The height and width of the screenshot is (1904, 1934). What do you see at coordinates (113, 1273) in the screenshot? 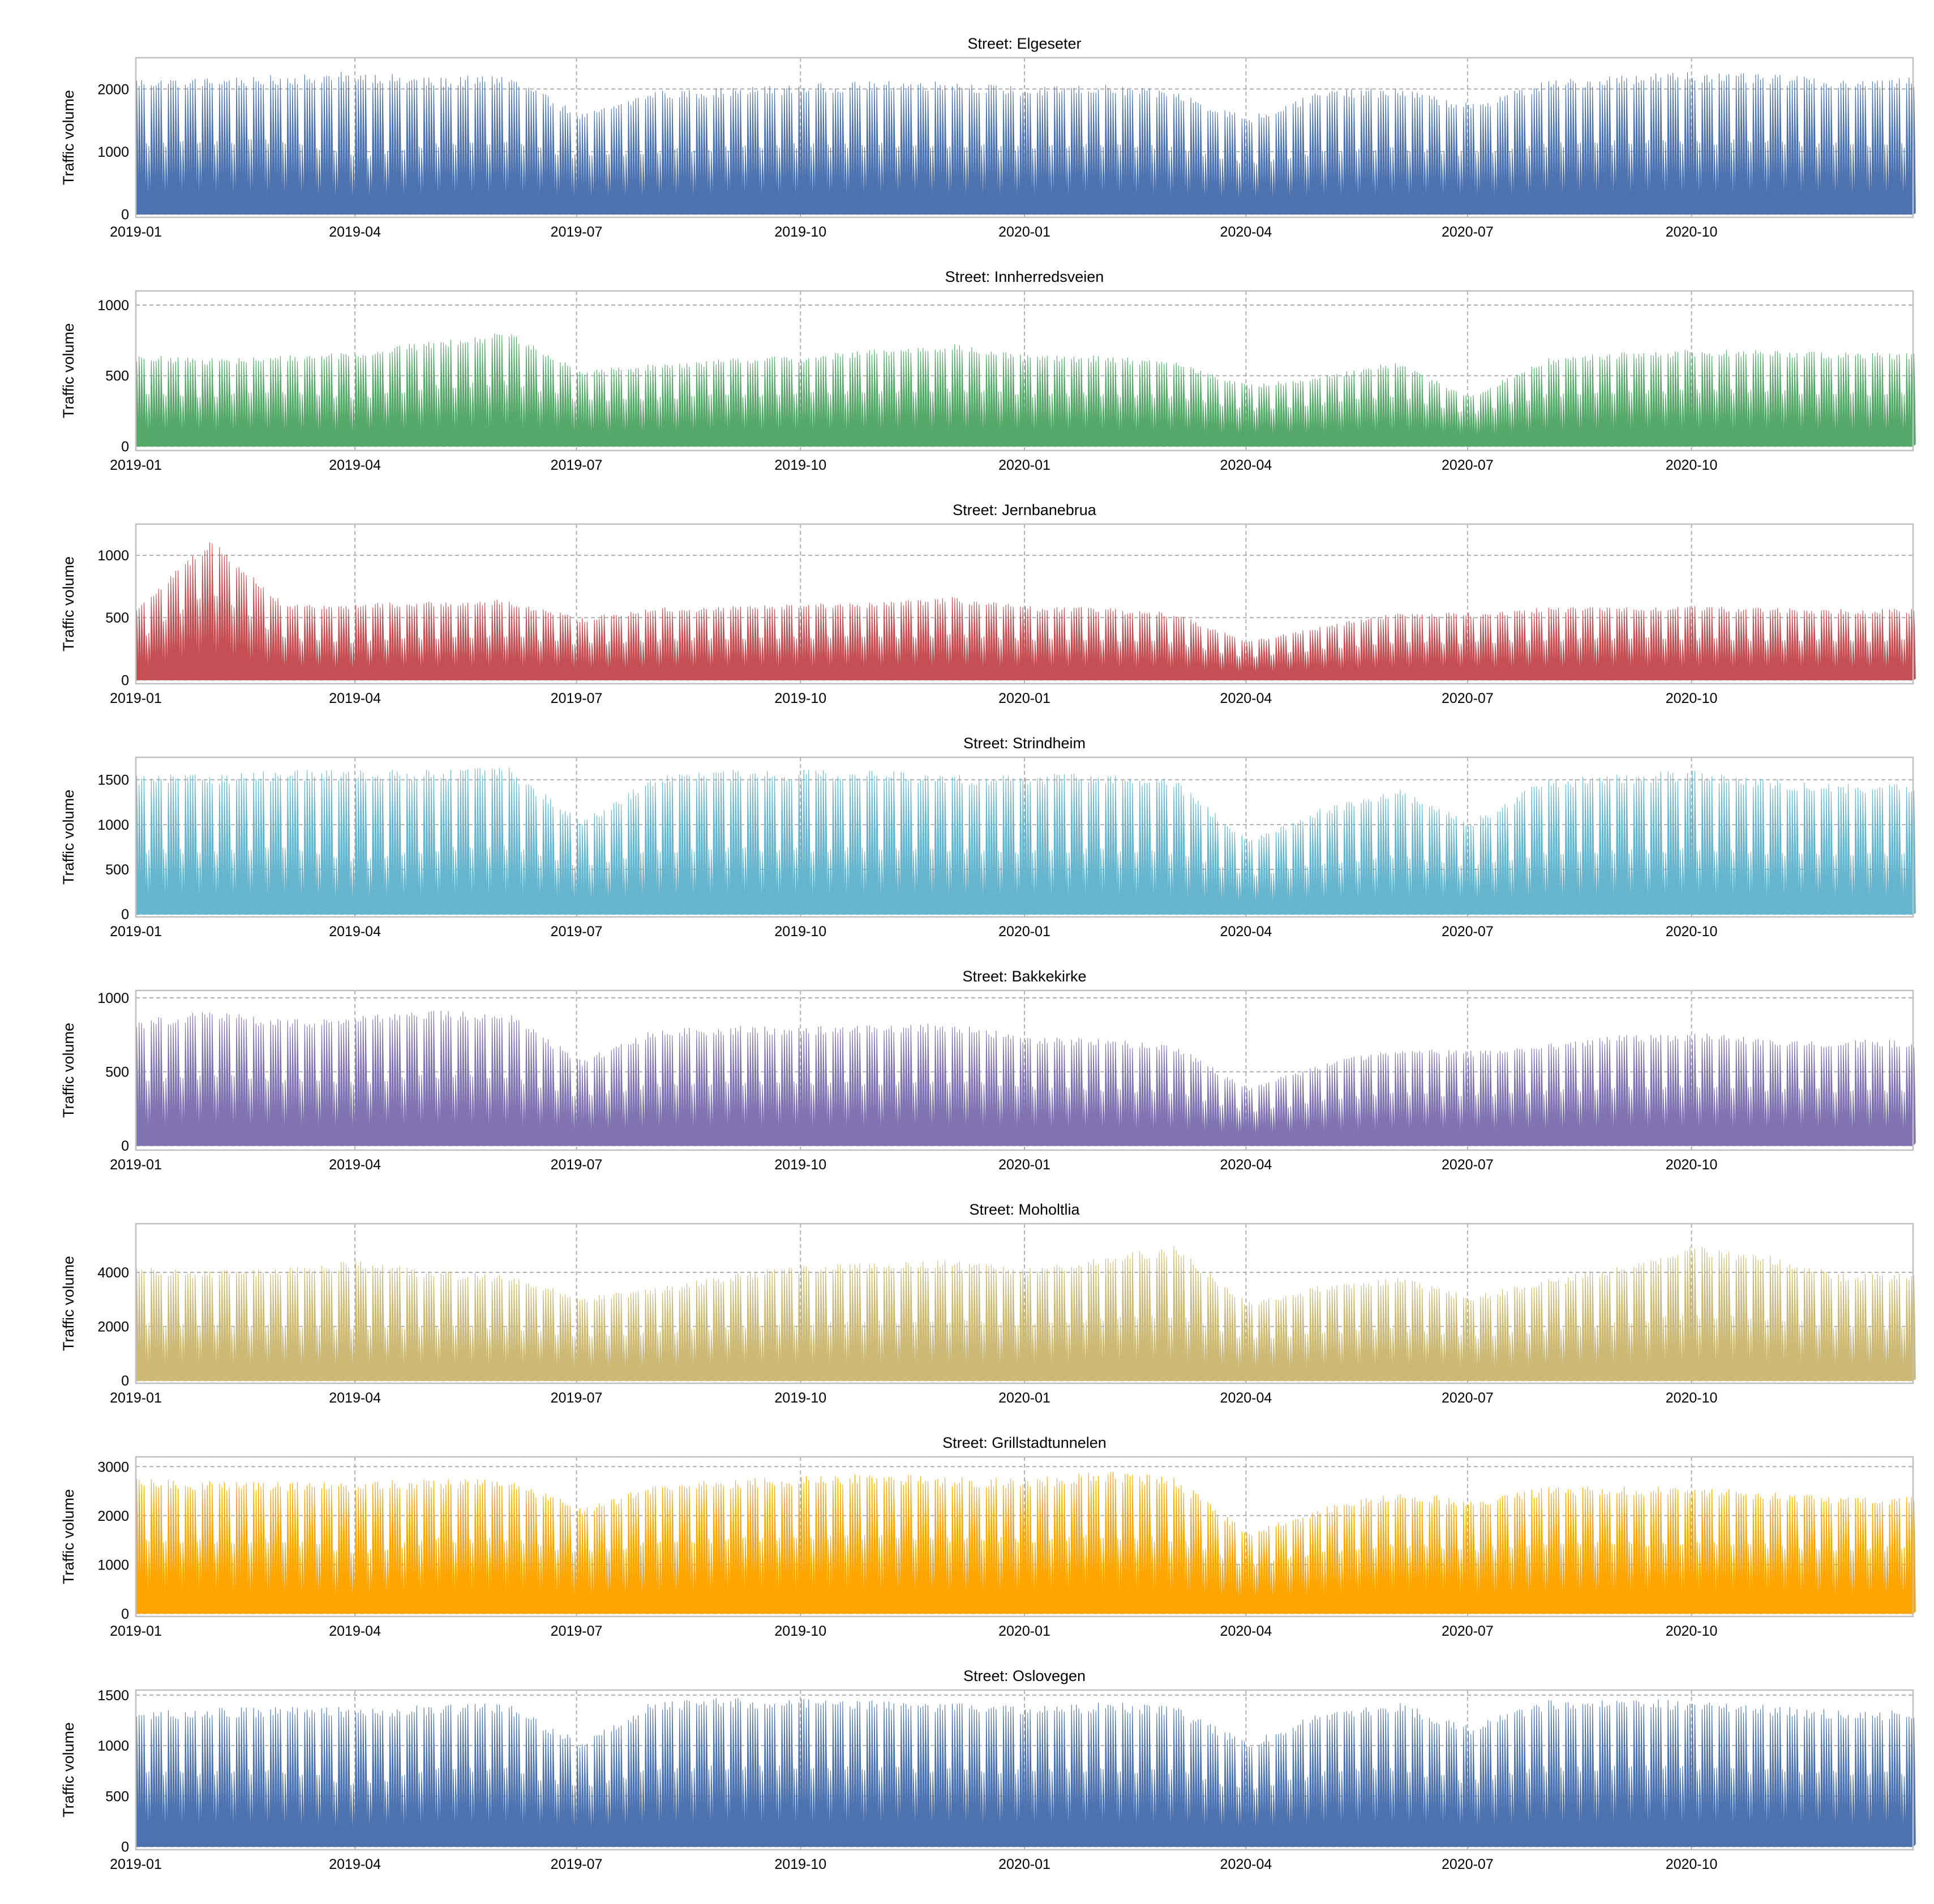
I see `y-tick-label: 4000` at bounding box center [113, 1273].